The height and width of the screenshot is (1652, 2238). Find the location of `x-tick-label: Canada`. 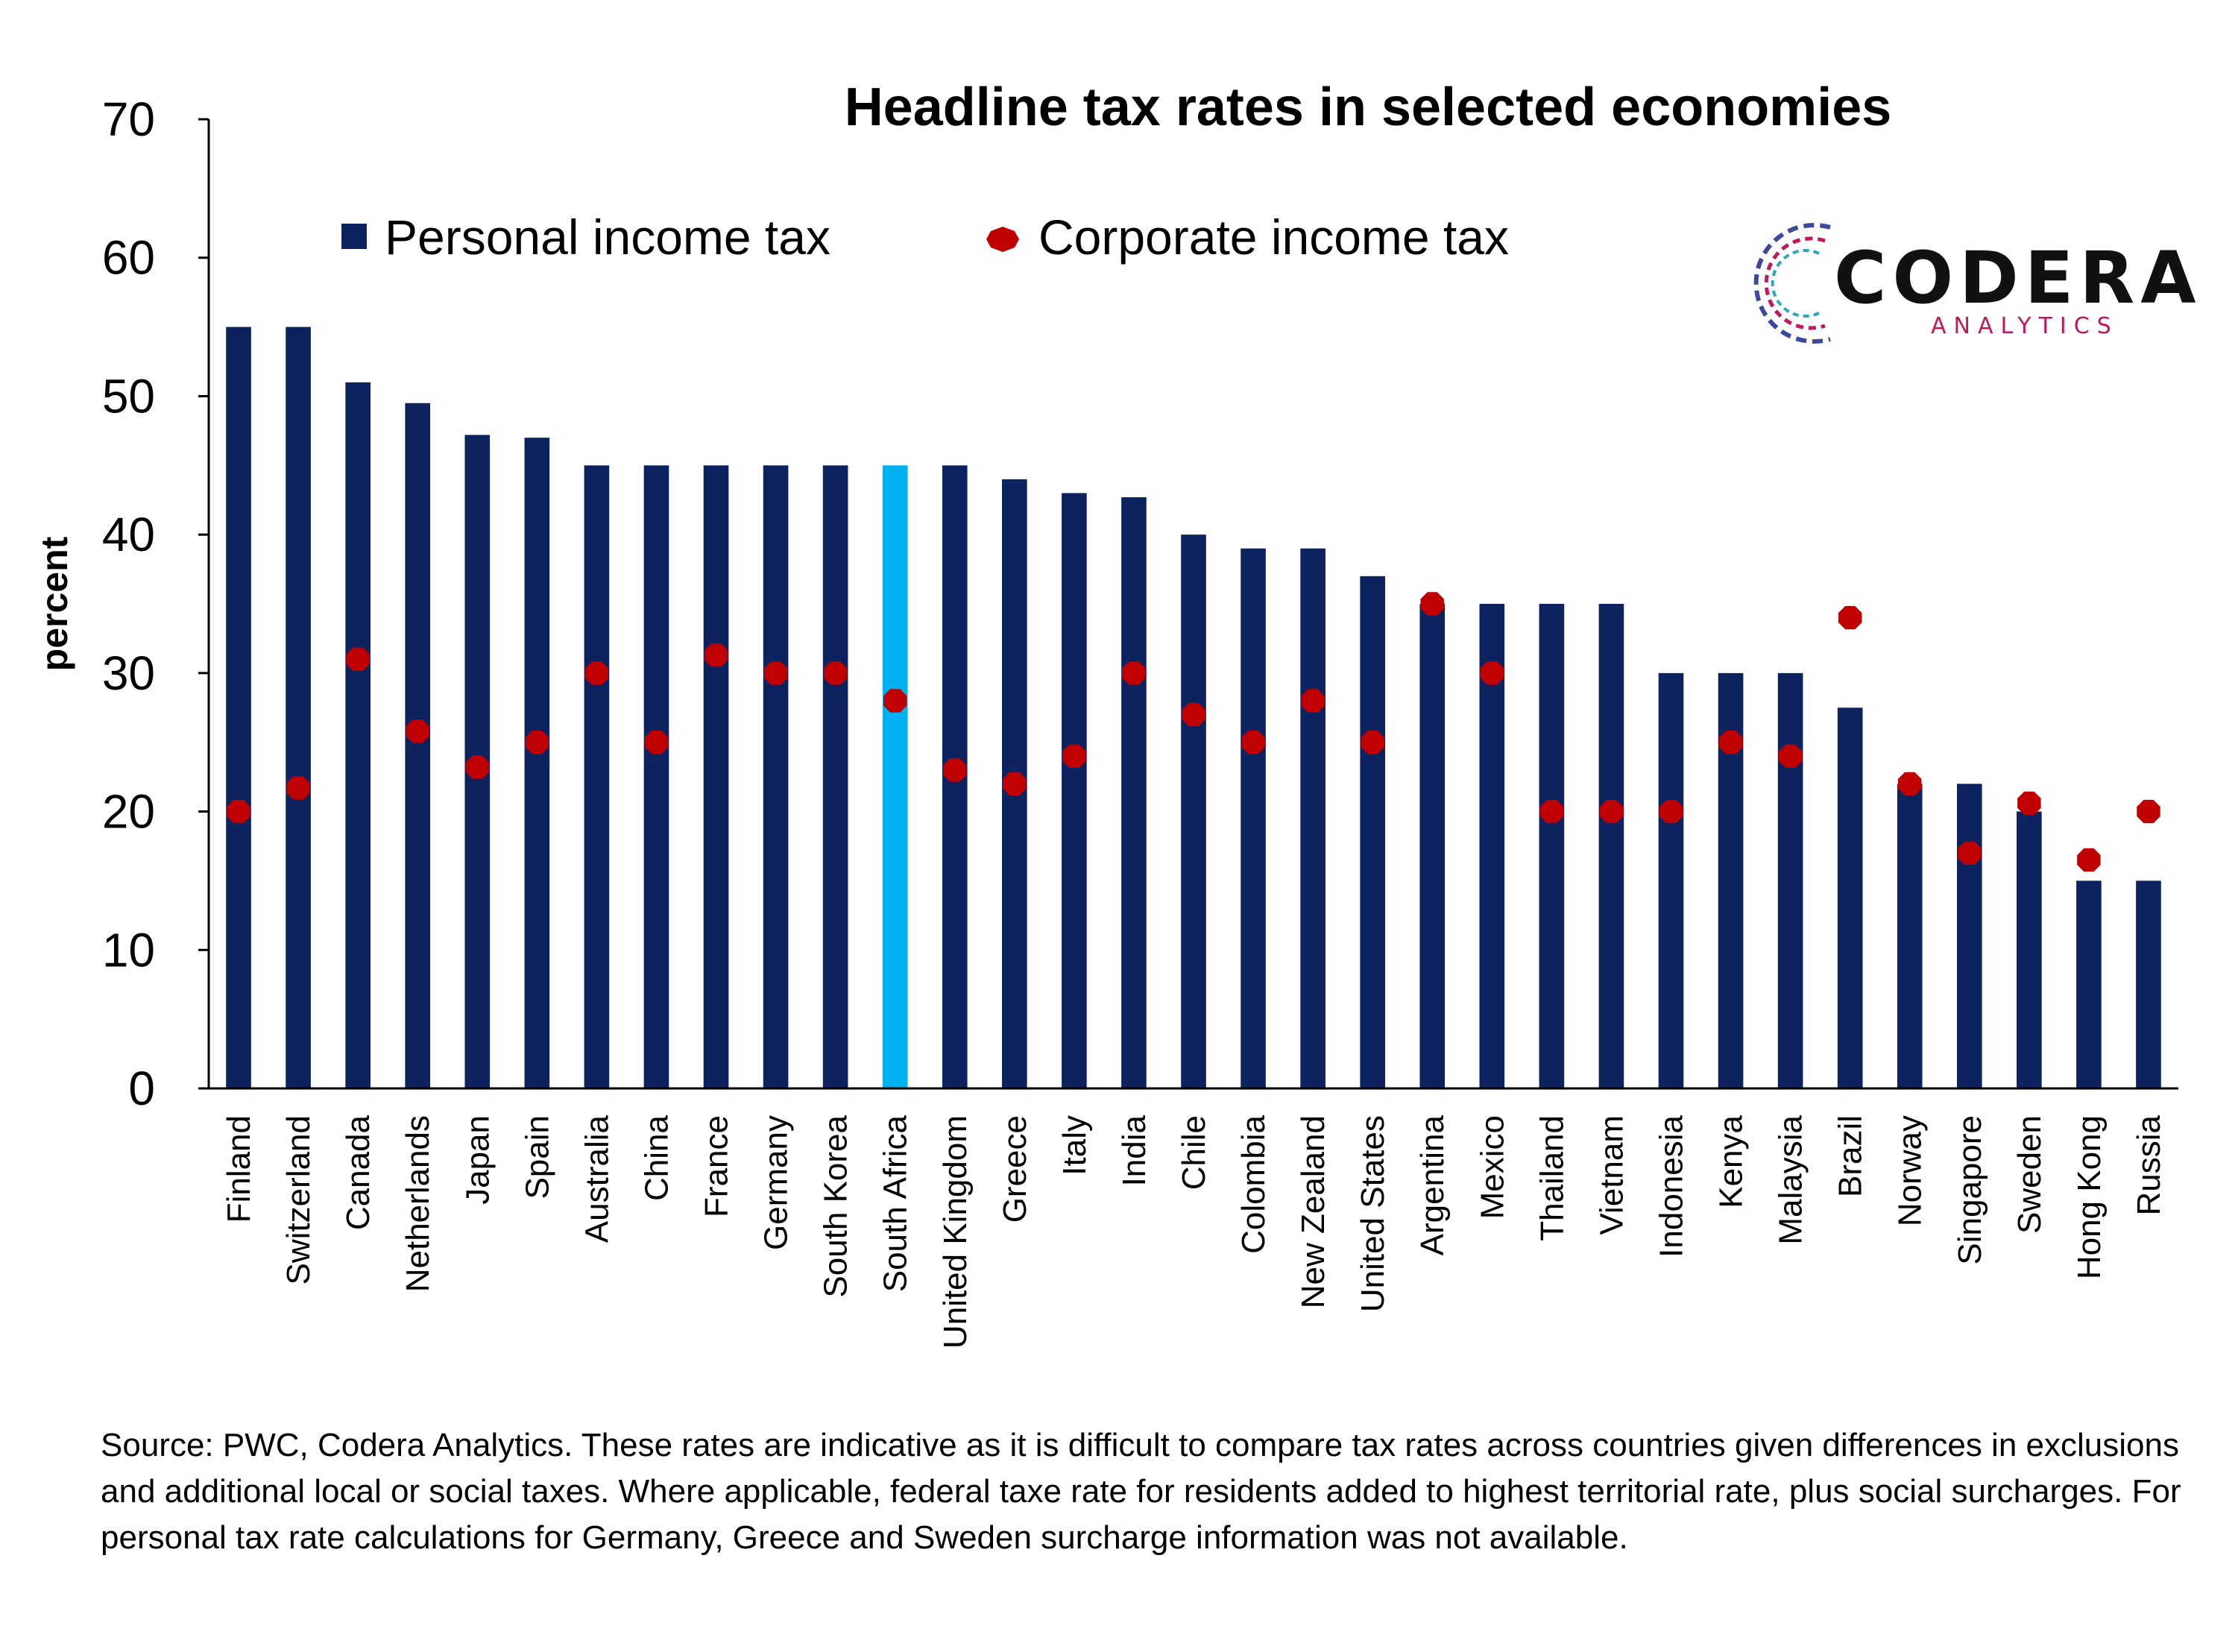

x-tick-label: Canada is located at coordinates (358, 1172).